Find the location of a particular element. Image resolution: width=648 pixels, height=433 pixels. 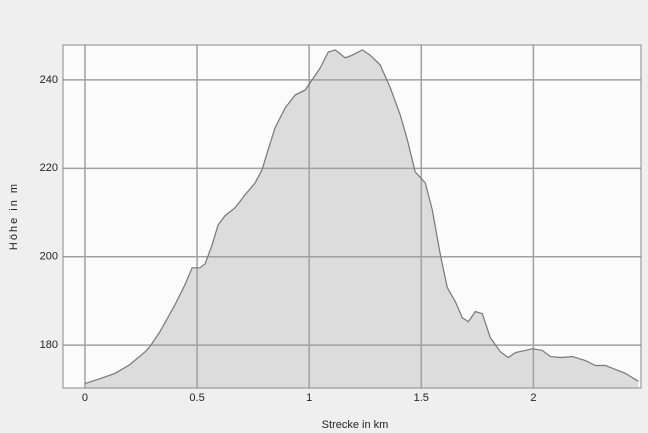

y-axis-title: Höhe in m is located at coordinates (14, 216).